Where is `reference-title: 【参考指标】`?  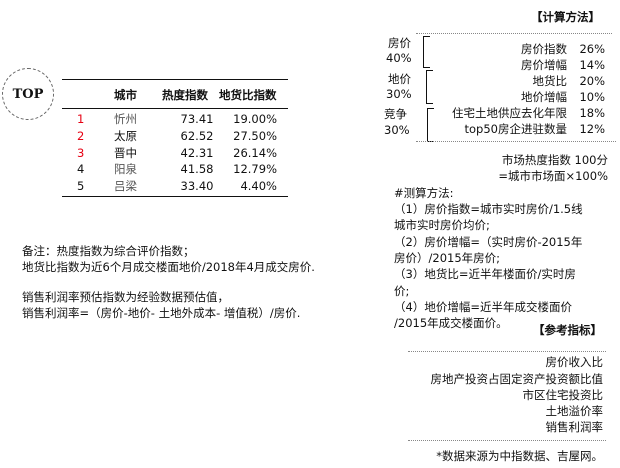 reference-title: 【参考指标】 is located at coordinates (567, 330).